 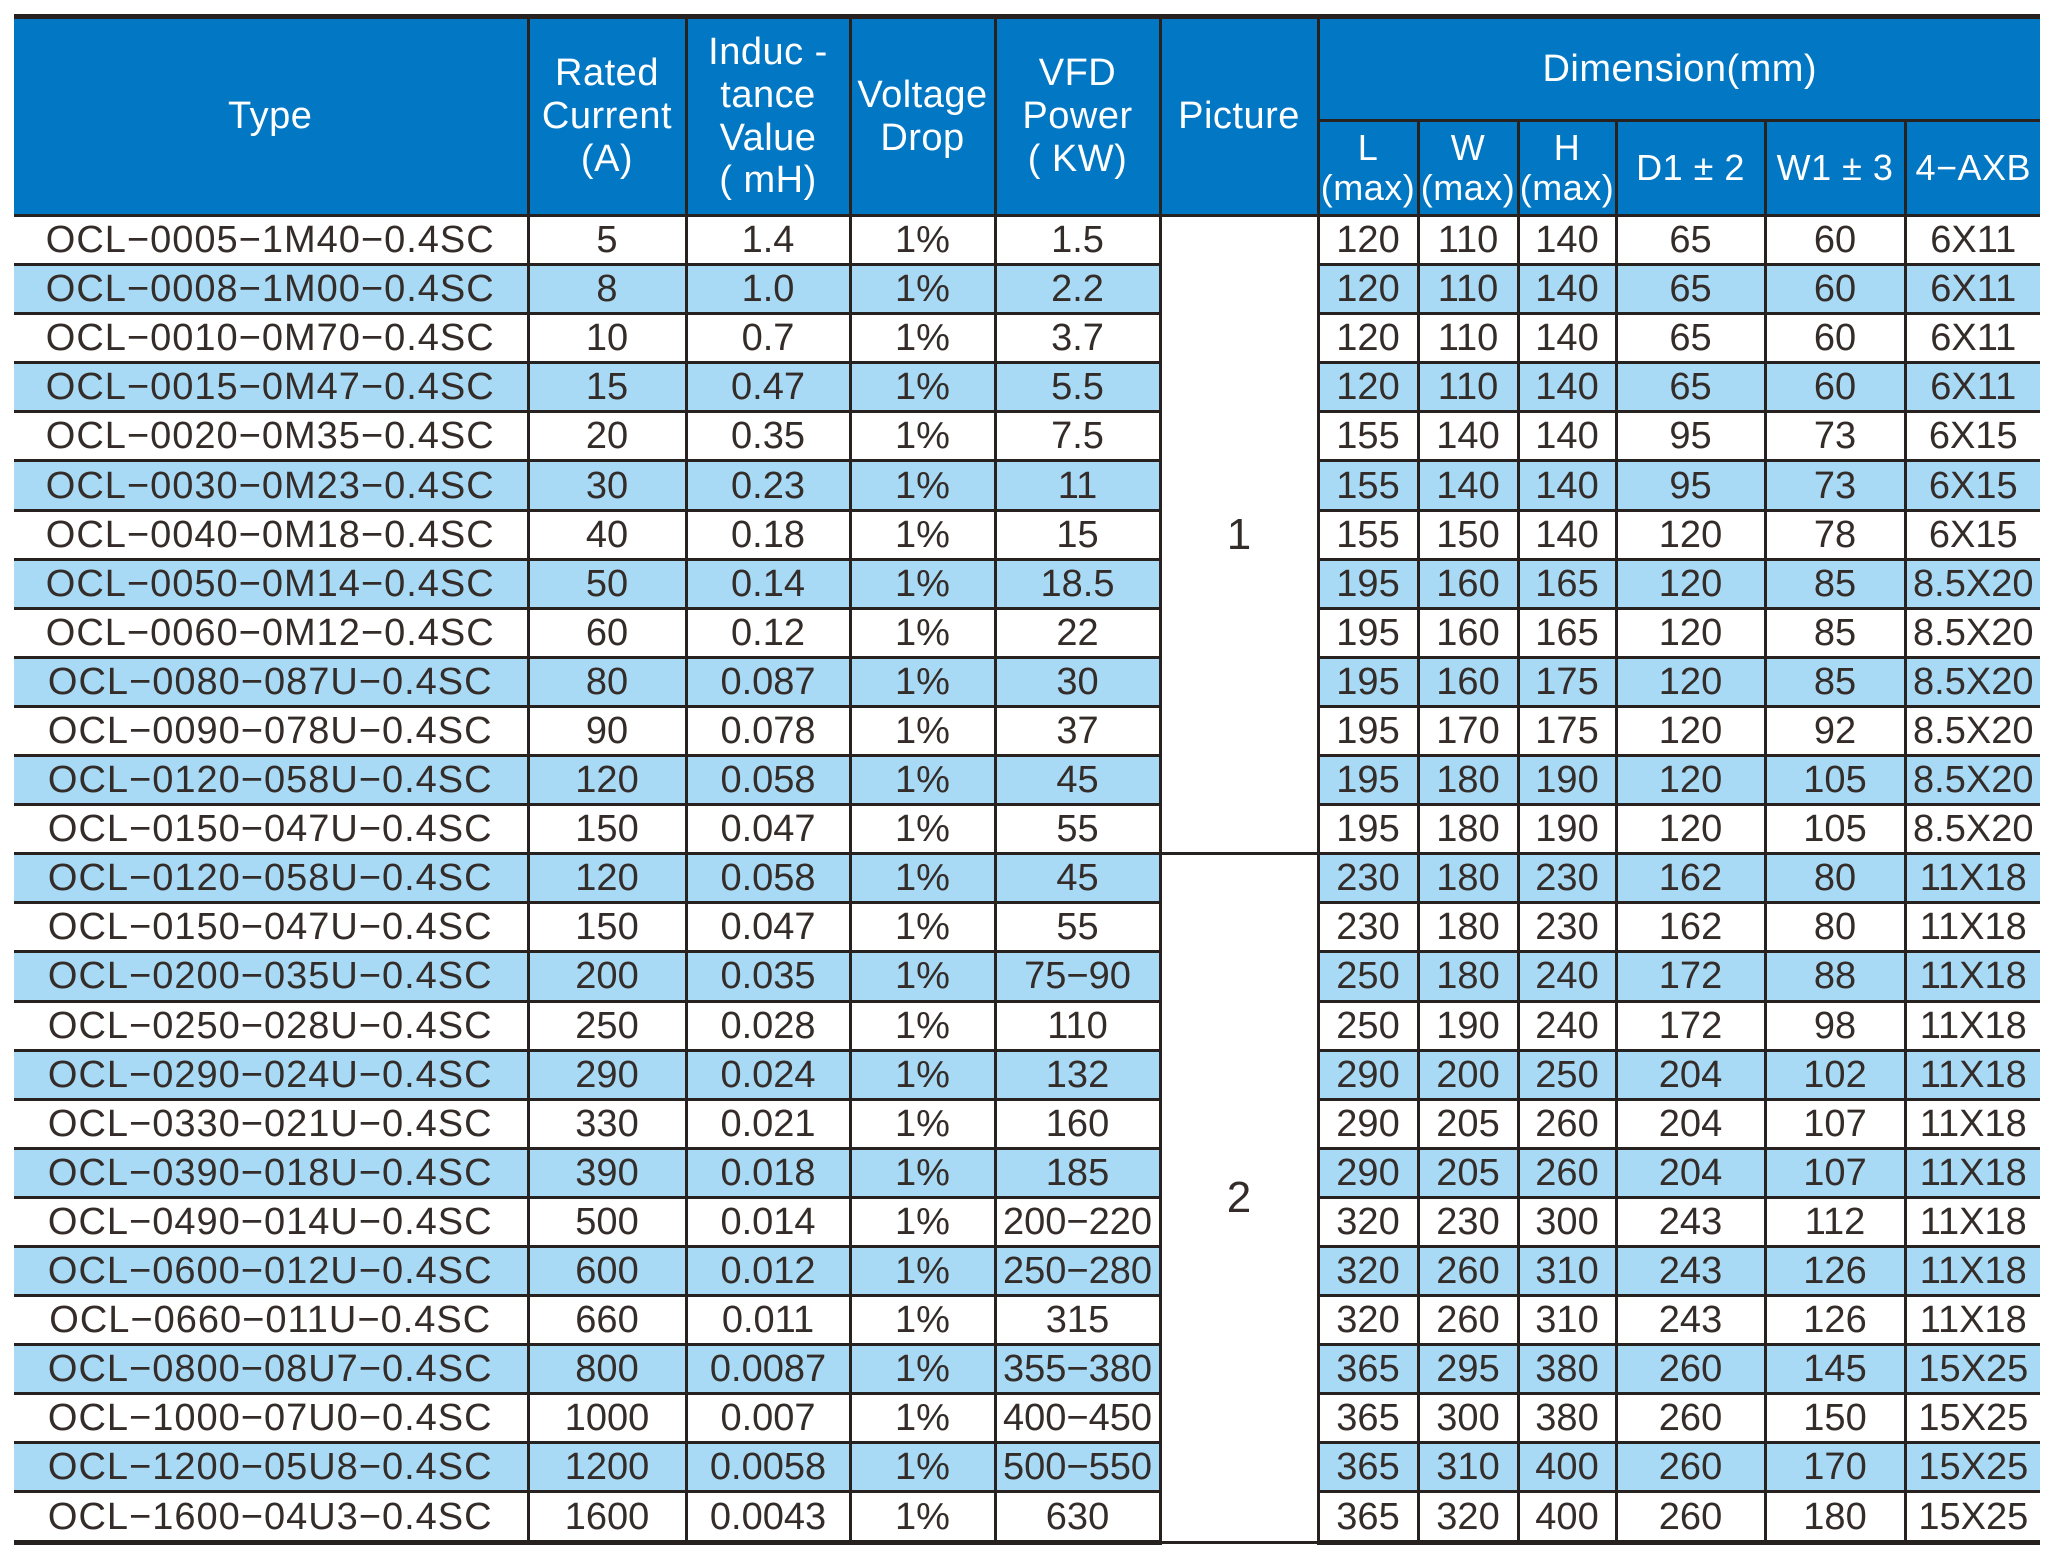 I want to click on cell-inductance-mh: 0.0058, so click(x=768, y=1467).